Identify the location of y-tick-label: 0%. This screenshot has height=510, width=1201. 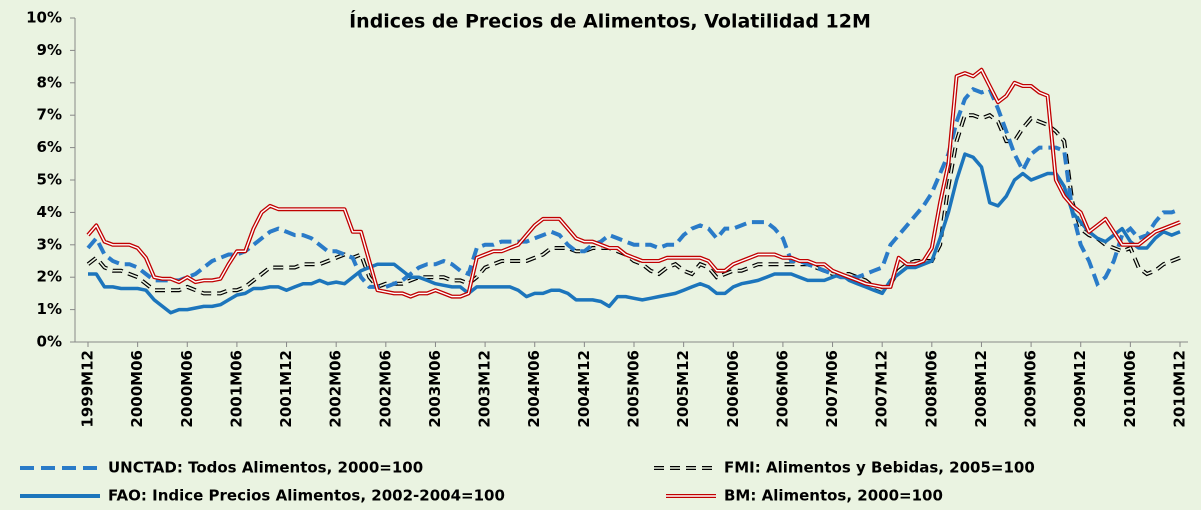
(49, 342).